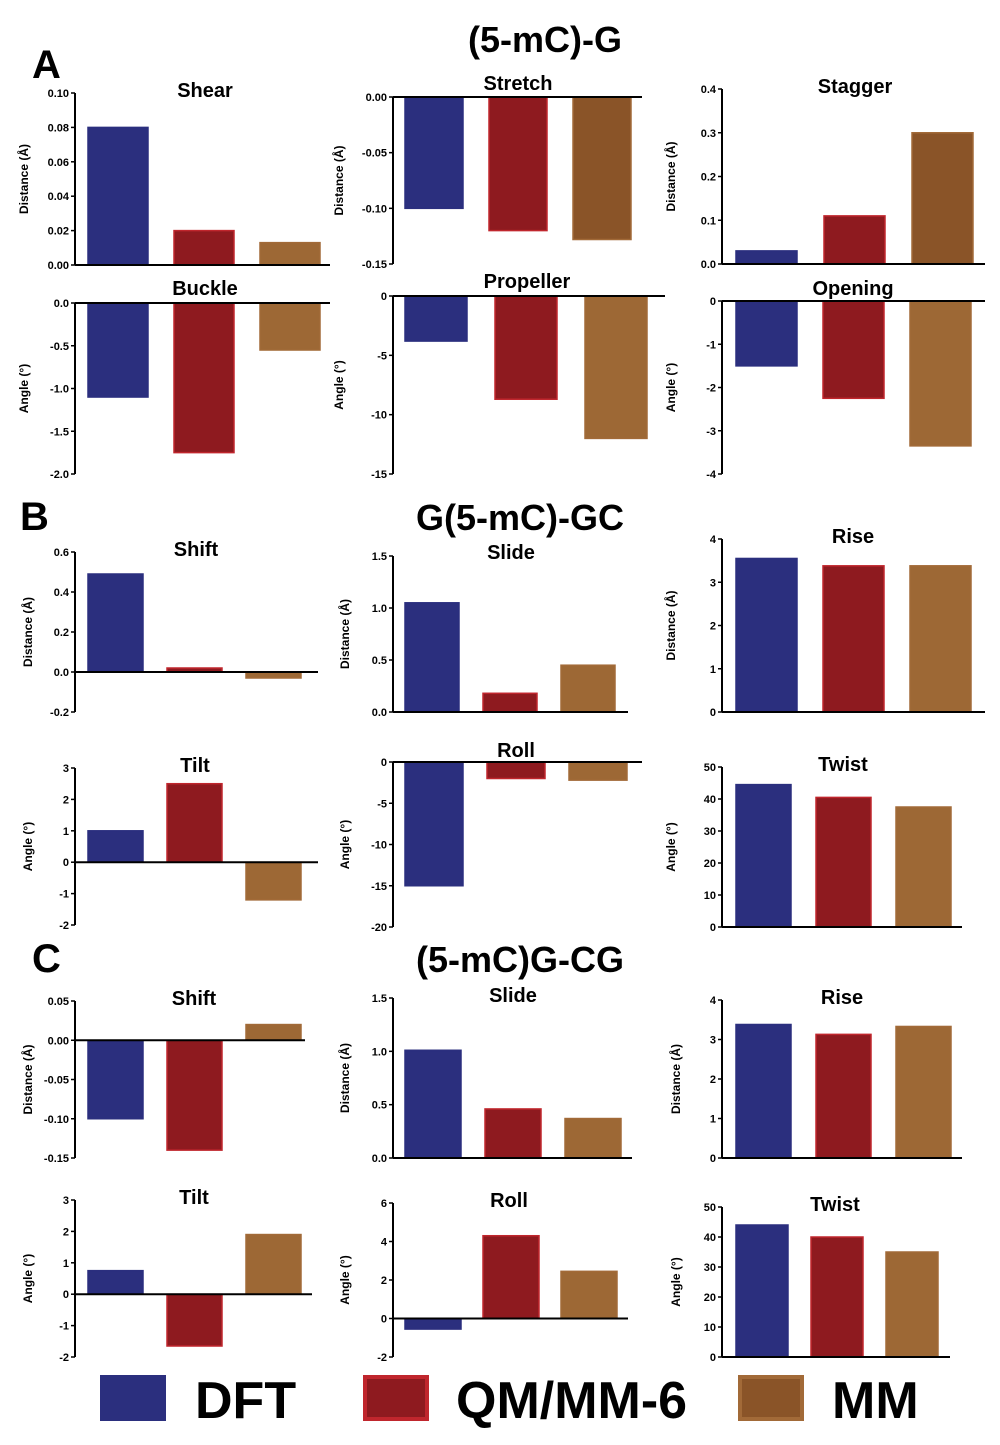 The height and width of the screenshot is (1445, 1000). What do you see at coordinates (58, 94) in the screenshot?
I see `y-tick-label: 0.10` at bounding box center [58, 94].